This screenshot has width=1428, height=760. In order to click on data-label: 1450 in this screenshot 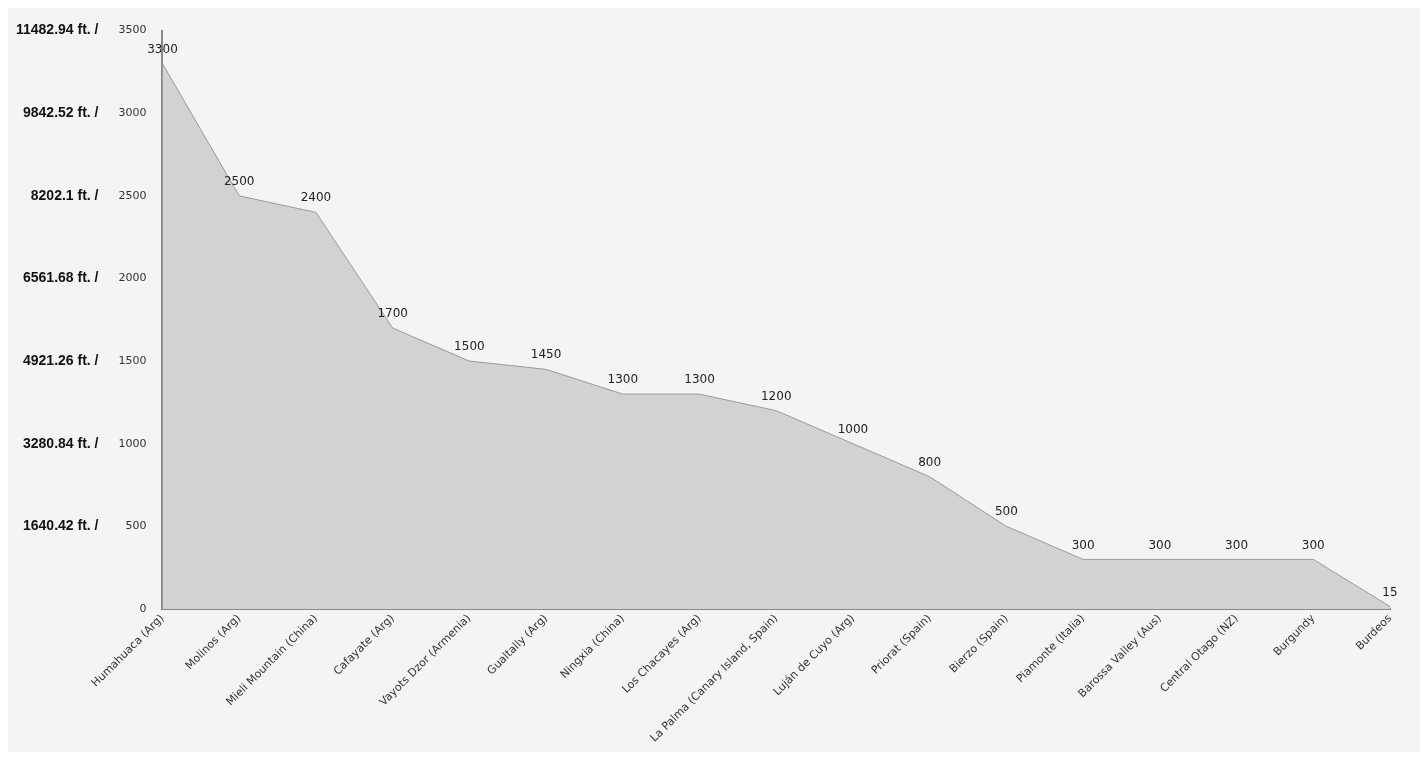, I will do `click(546, 354)`.